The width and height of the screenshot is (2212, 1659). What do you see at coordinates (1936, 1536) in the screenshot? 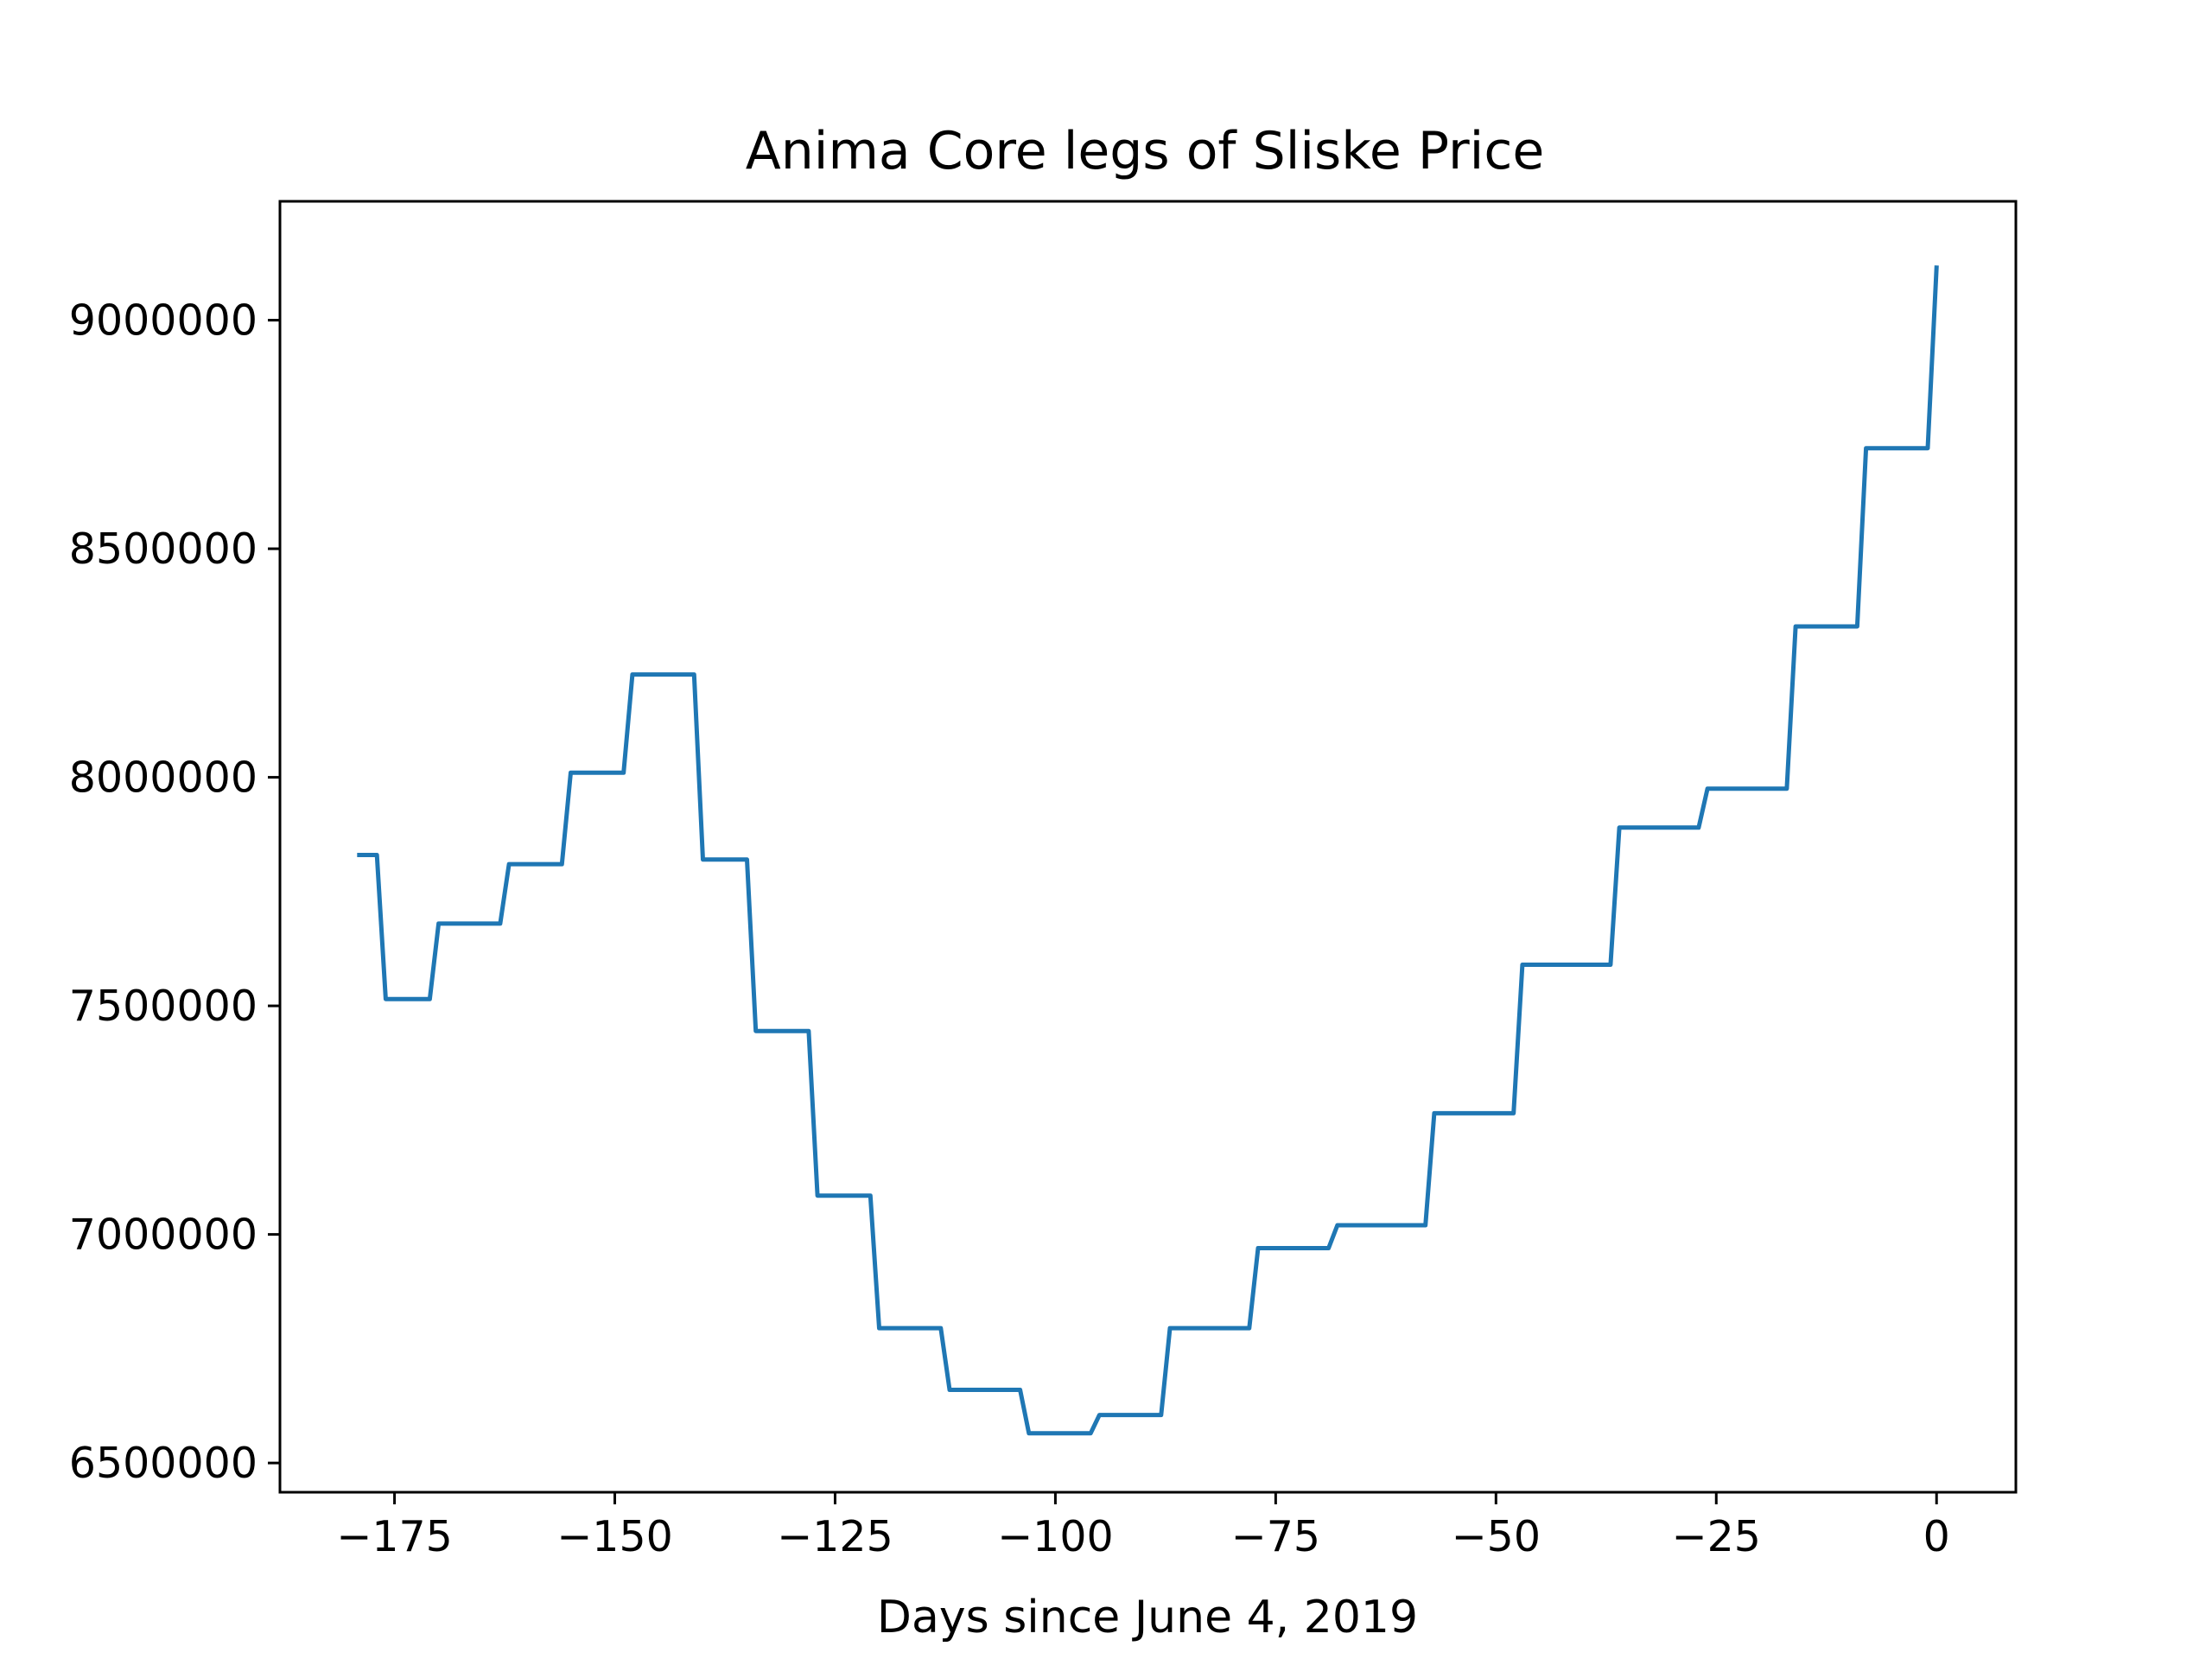
I see `x-tick-label: 0` at bounding box center [1936, 1536].